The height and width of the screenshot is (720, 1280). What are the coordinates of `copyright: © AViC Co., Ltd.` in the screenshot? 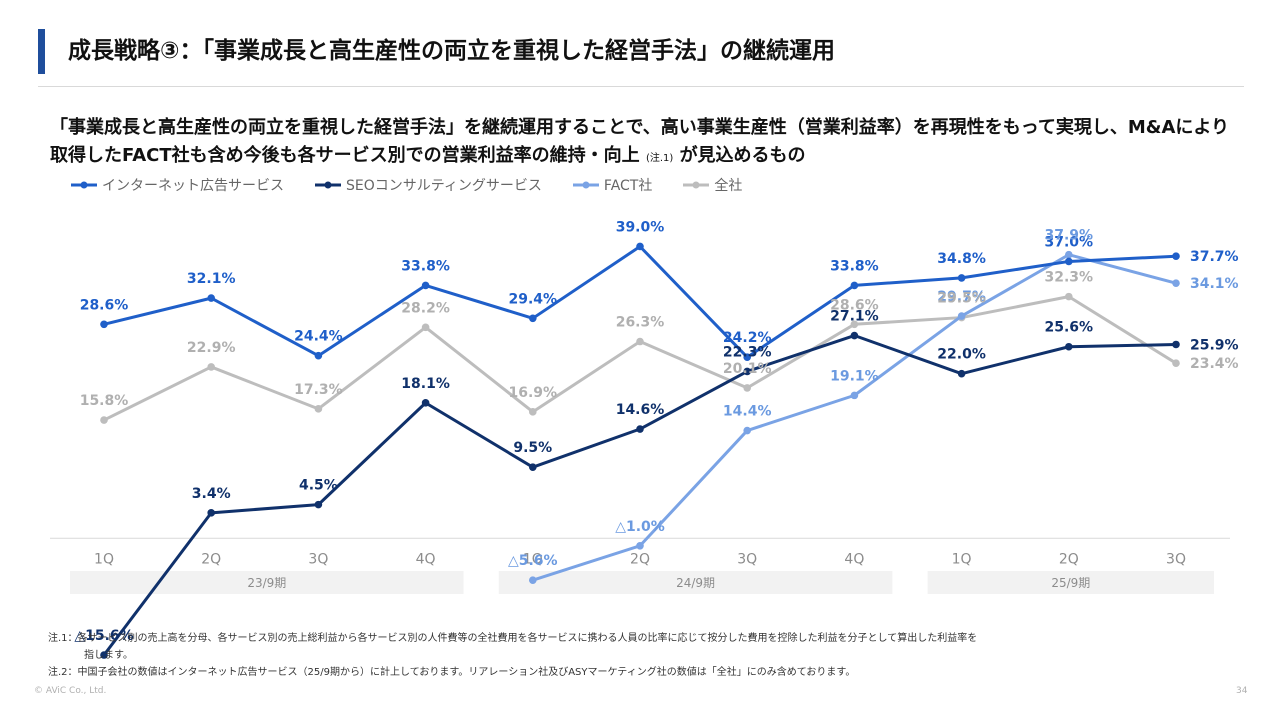 It's located at (70, 691).